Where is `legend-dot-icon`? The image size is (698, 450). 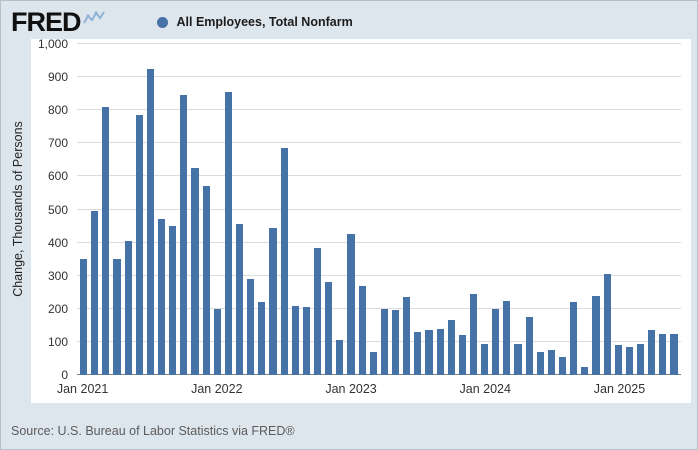
legend-dot-icon is located at coordinates (162, 22).